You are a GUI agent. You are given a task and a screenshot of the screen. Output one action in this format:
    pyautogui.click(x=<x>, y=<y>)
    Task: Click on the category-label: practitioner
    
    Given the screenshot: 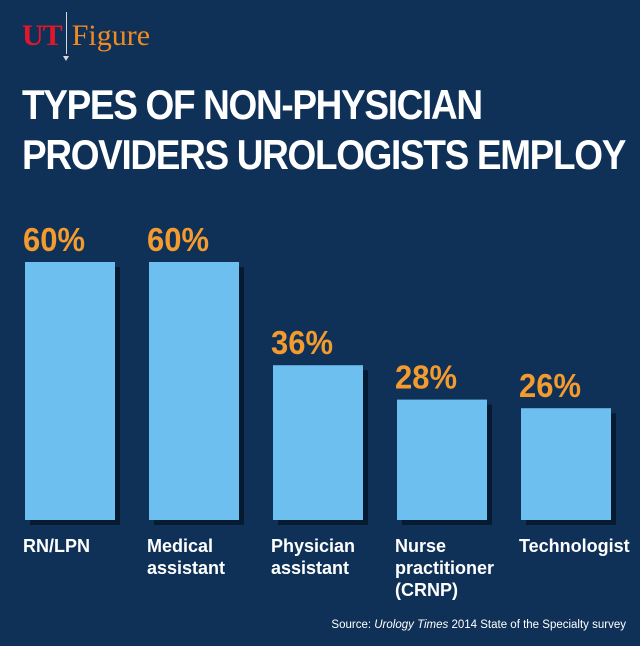 What is the action you would take?
    pyautogui.click(x=444, y=568)
    